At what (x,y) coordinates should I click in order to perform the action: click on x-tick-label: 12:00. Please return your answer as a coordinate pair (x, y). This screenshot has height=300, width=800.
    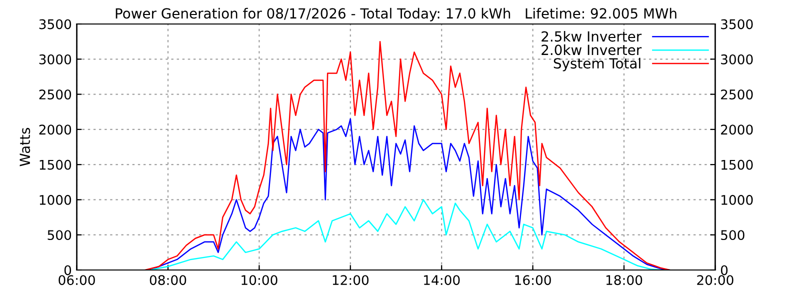
    Looking at the image, I should click on (350, 280).